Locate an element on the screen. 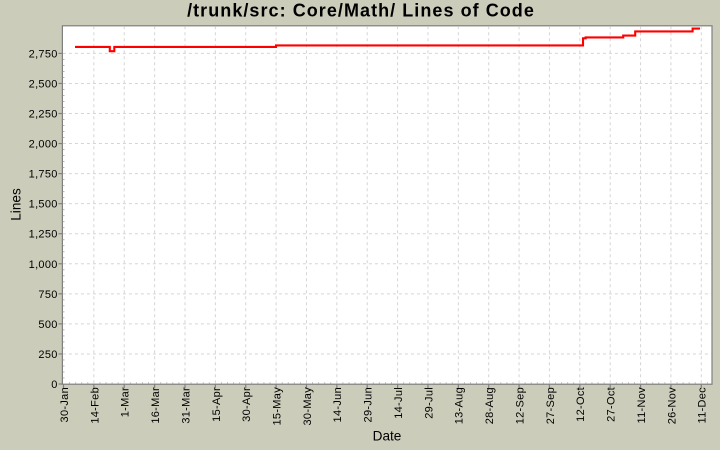 This screenshot has height=450, width=720. svg-text: 30-Apr is located at coordinates (247, 404).